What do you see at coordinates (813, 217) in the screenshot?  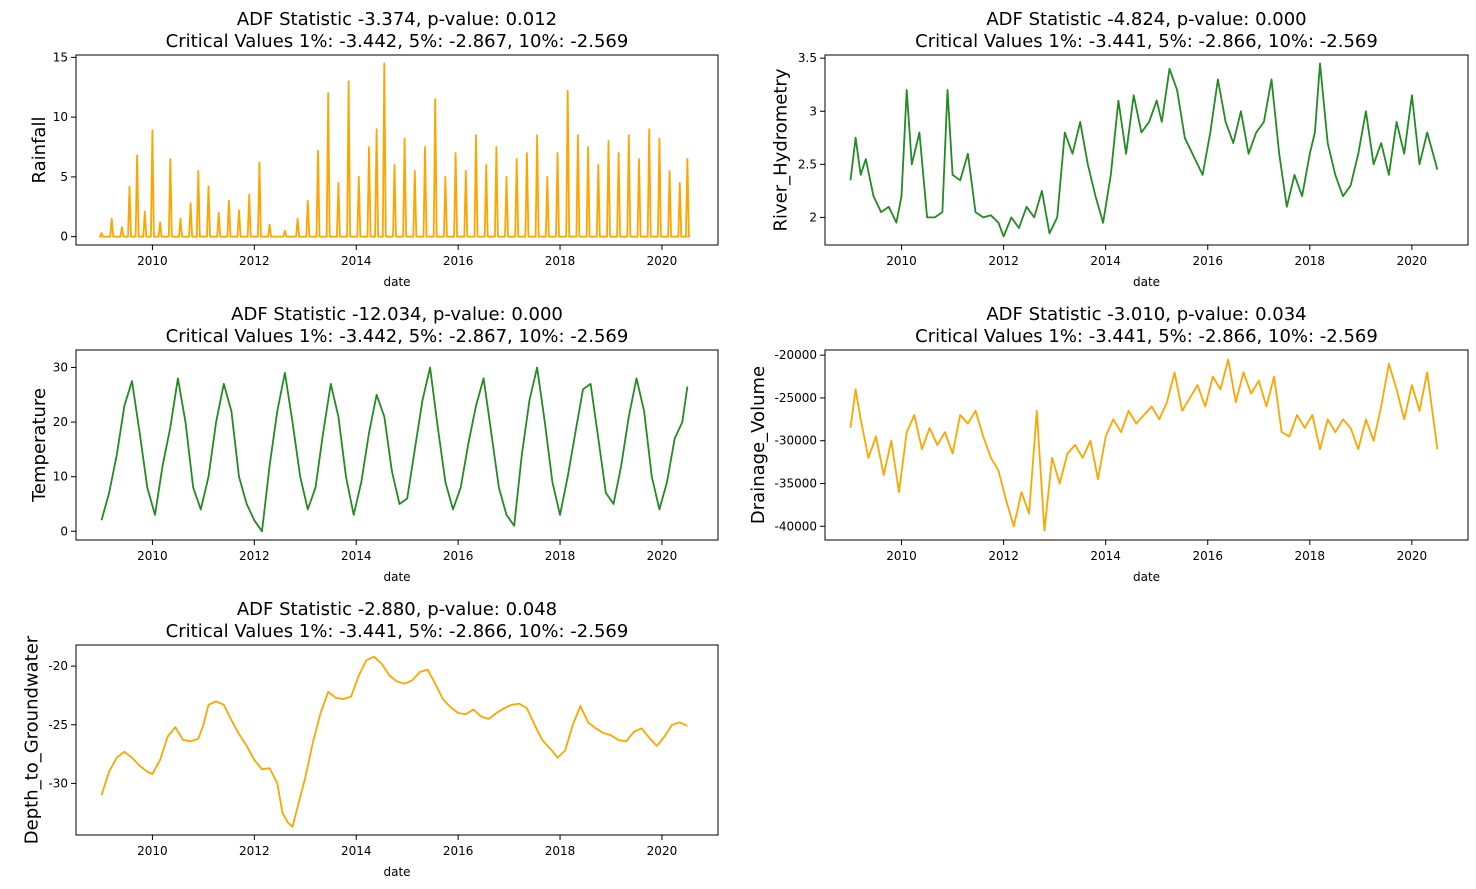 I see `y-tick-label: 2` at bounding box center [813, 217].